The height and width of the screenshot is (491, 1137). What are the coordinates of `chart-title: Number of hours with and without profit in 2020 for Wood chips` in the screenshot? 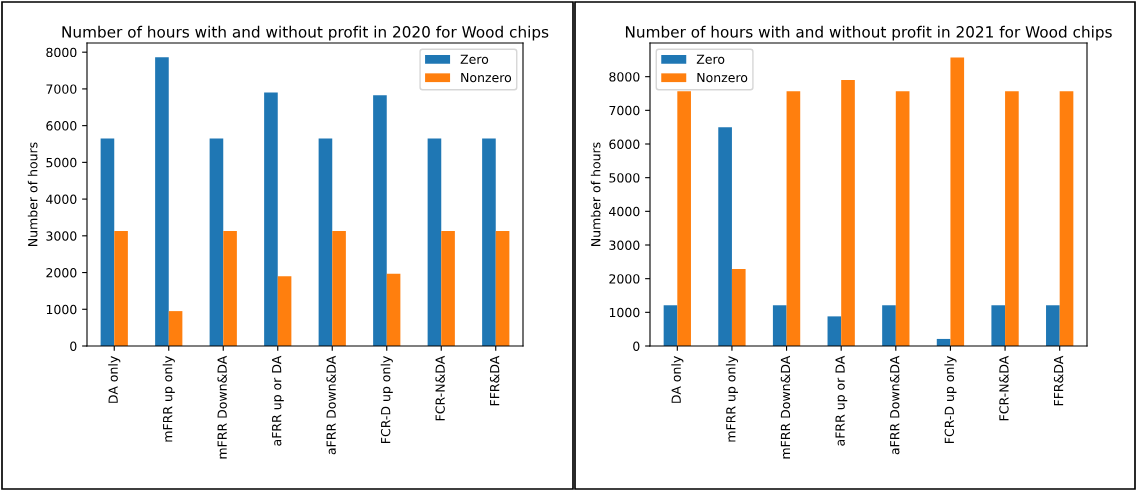 It's located at (305, 33).